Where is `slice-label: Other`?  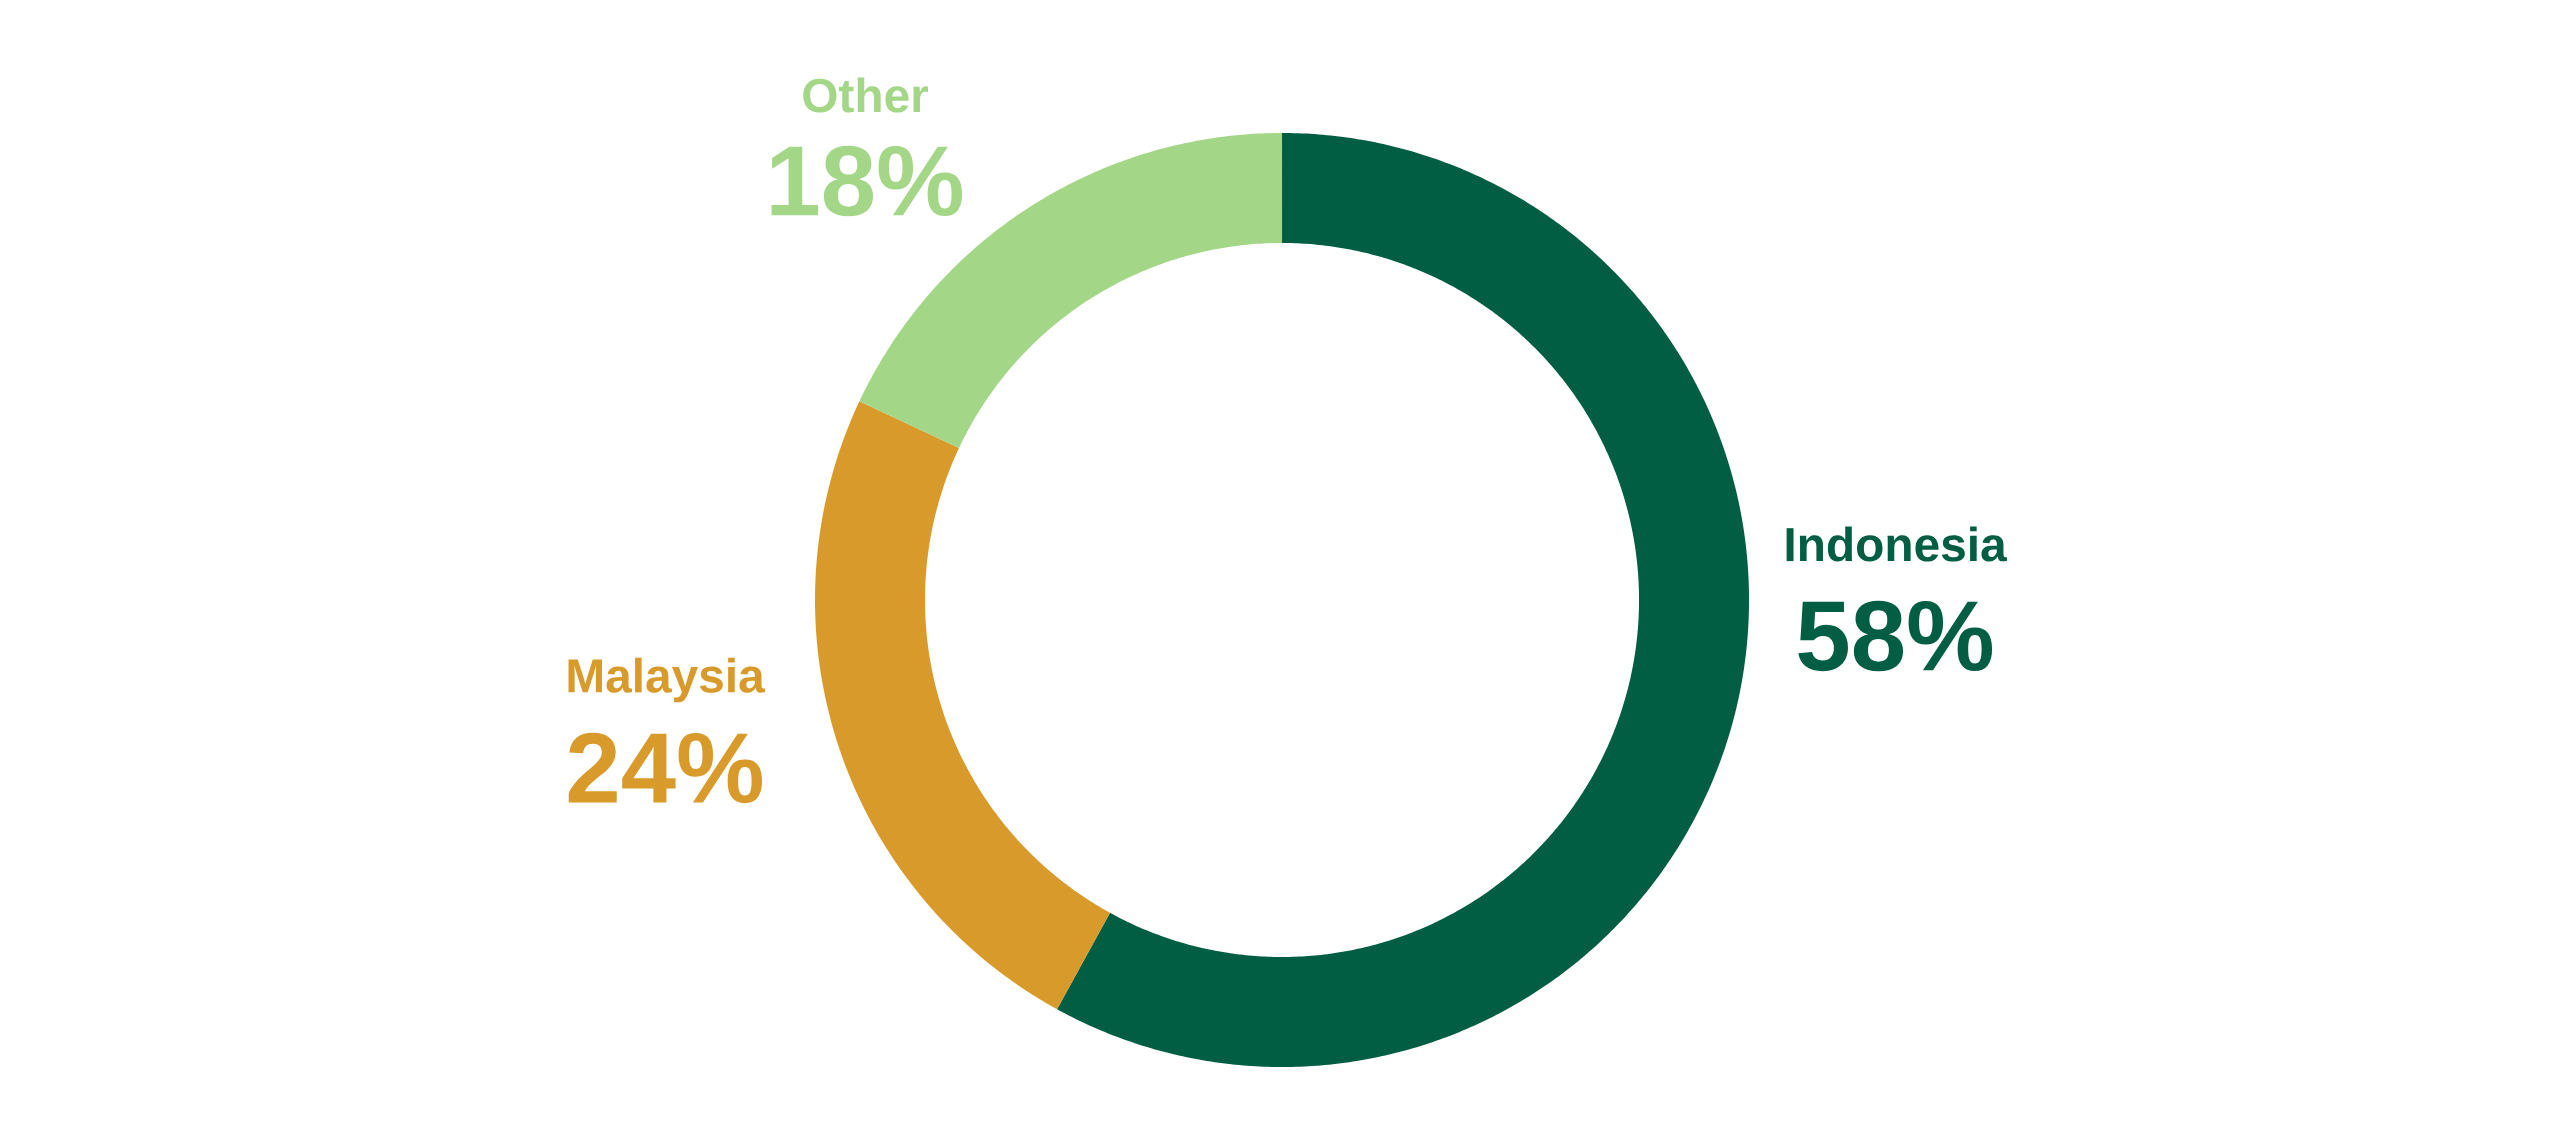
slice-label: Other is located at coordinates (866, 95).